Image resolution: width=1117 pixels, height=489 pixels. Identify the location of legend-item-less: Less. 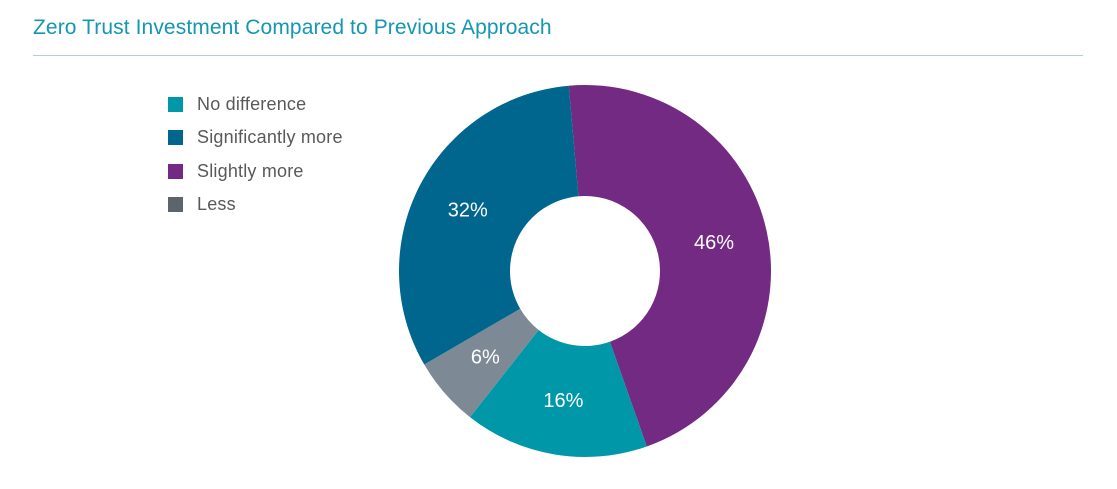
(255, 204).